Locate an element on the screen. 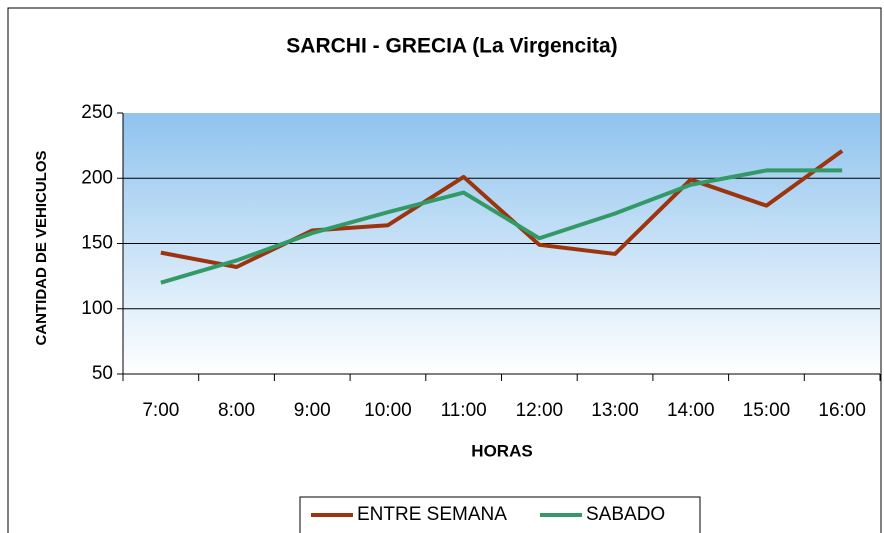 The image size is (884, 533). legend is located at coordinates (500, 514).